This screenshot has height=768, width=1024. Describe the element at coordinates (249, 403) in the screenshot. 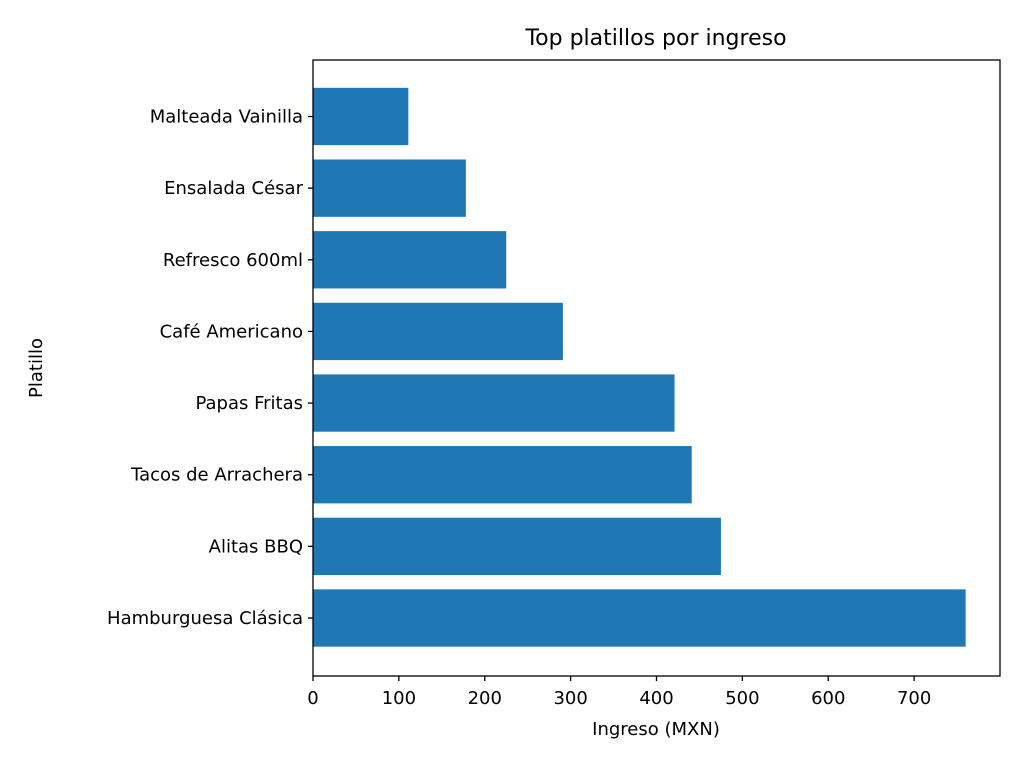

I see `y-tick-label: Papas Fritas` at that location.